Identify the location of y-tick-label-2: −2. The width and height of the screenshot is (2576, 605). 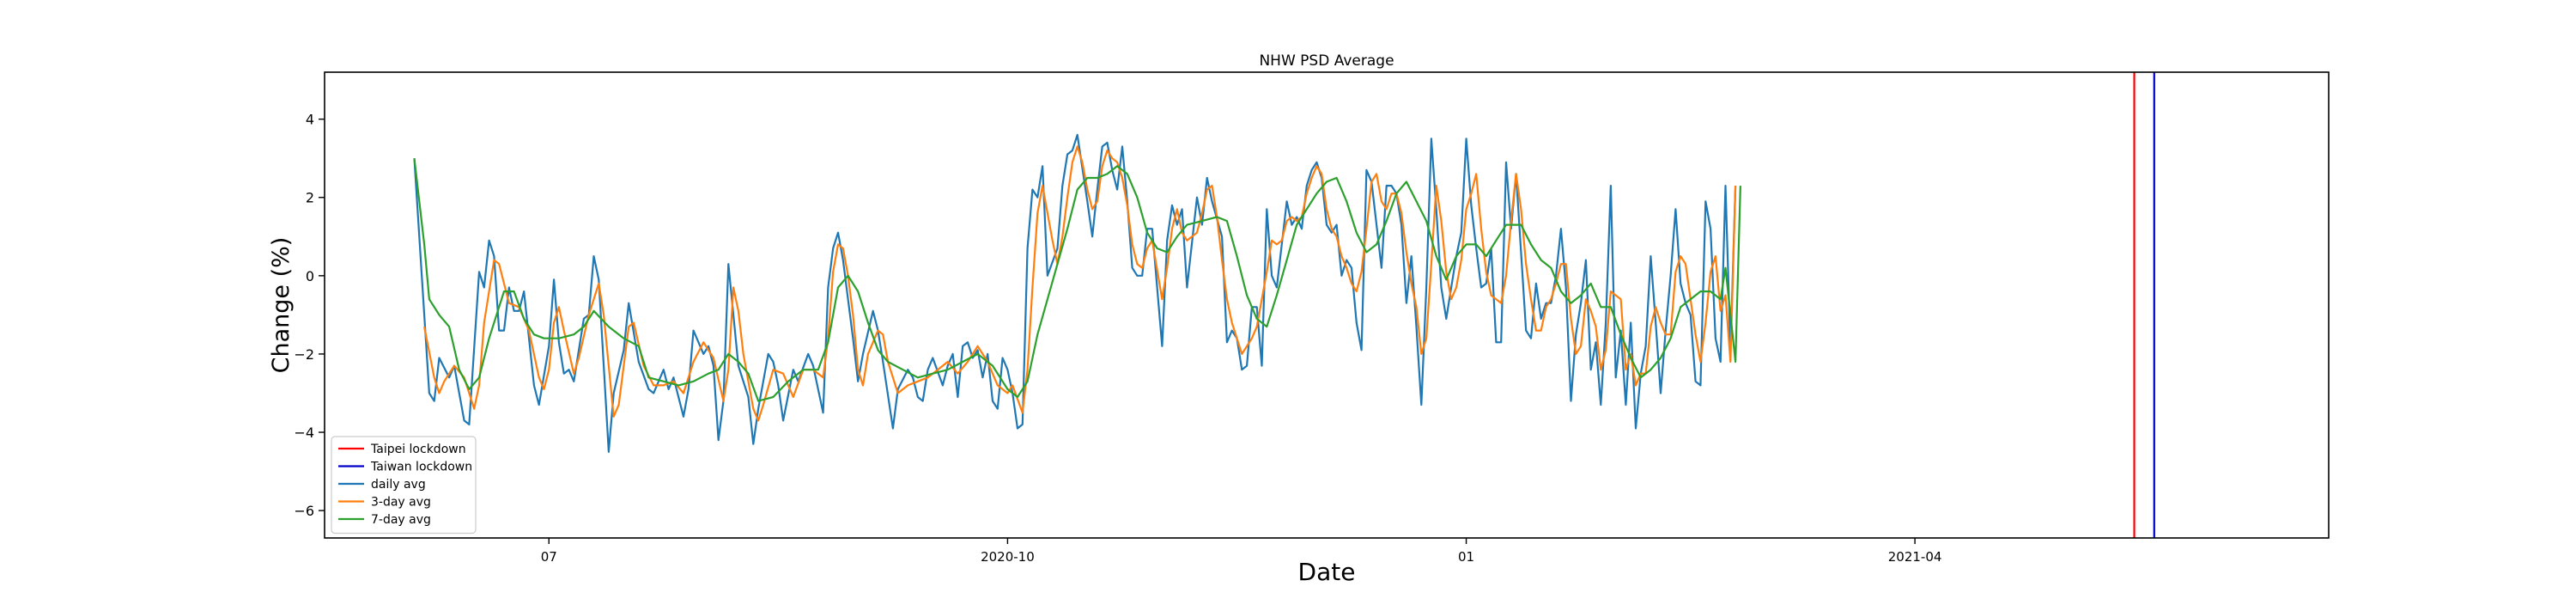
(304, 354).